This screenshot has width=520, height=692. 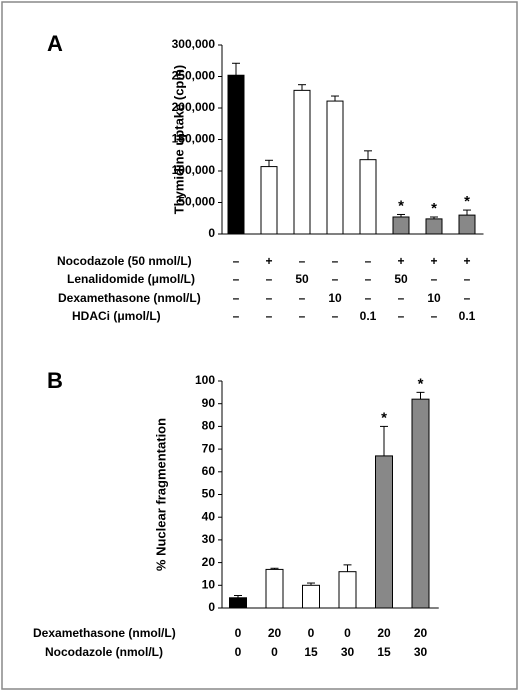 What do you see at coordinates (194, 44) in the screenshot?
I see `y-tick-label: 300,000` at bounding box center [194, 44].